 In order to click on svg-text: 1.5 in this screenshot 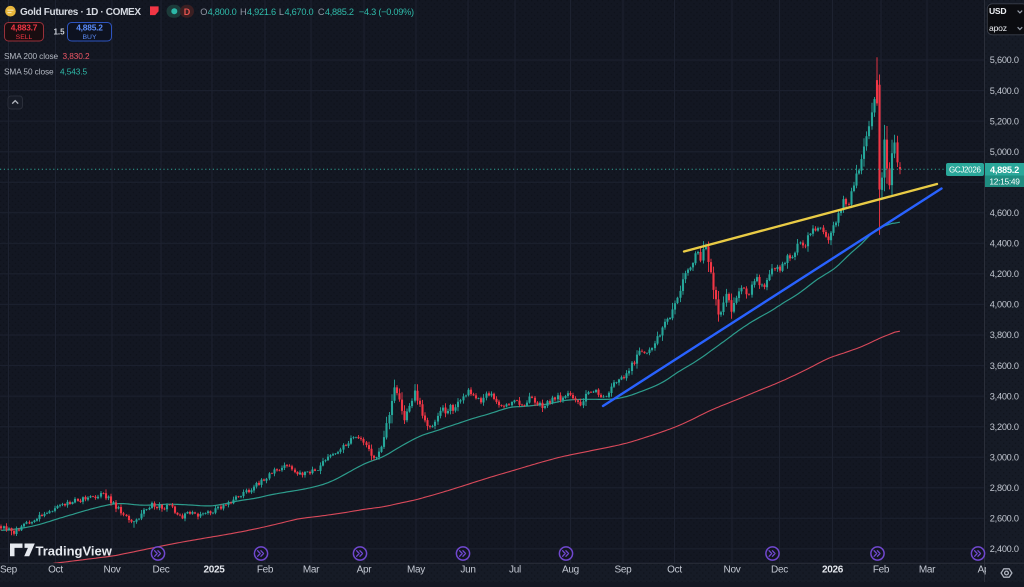, I will do `click(59, 32)`.